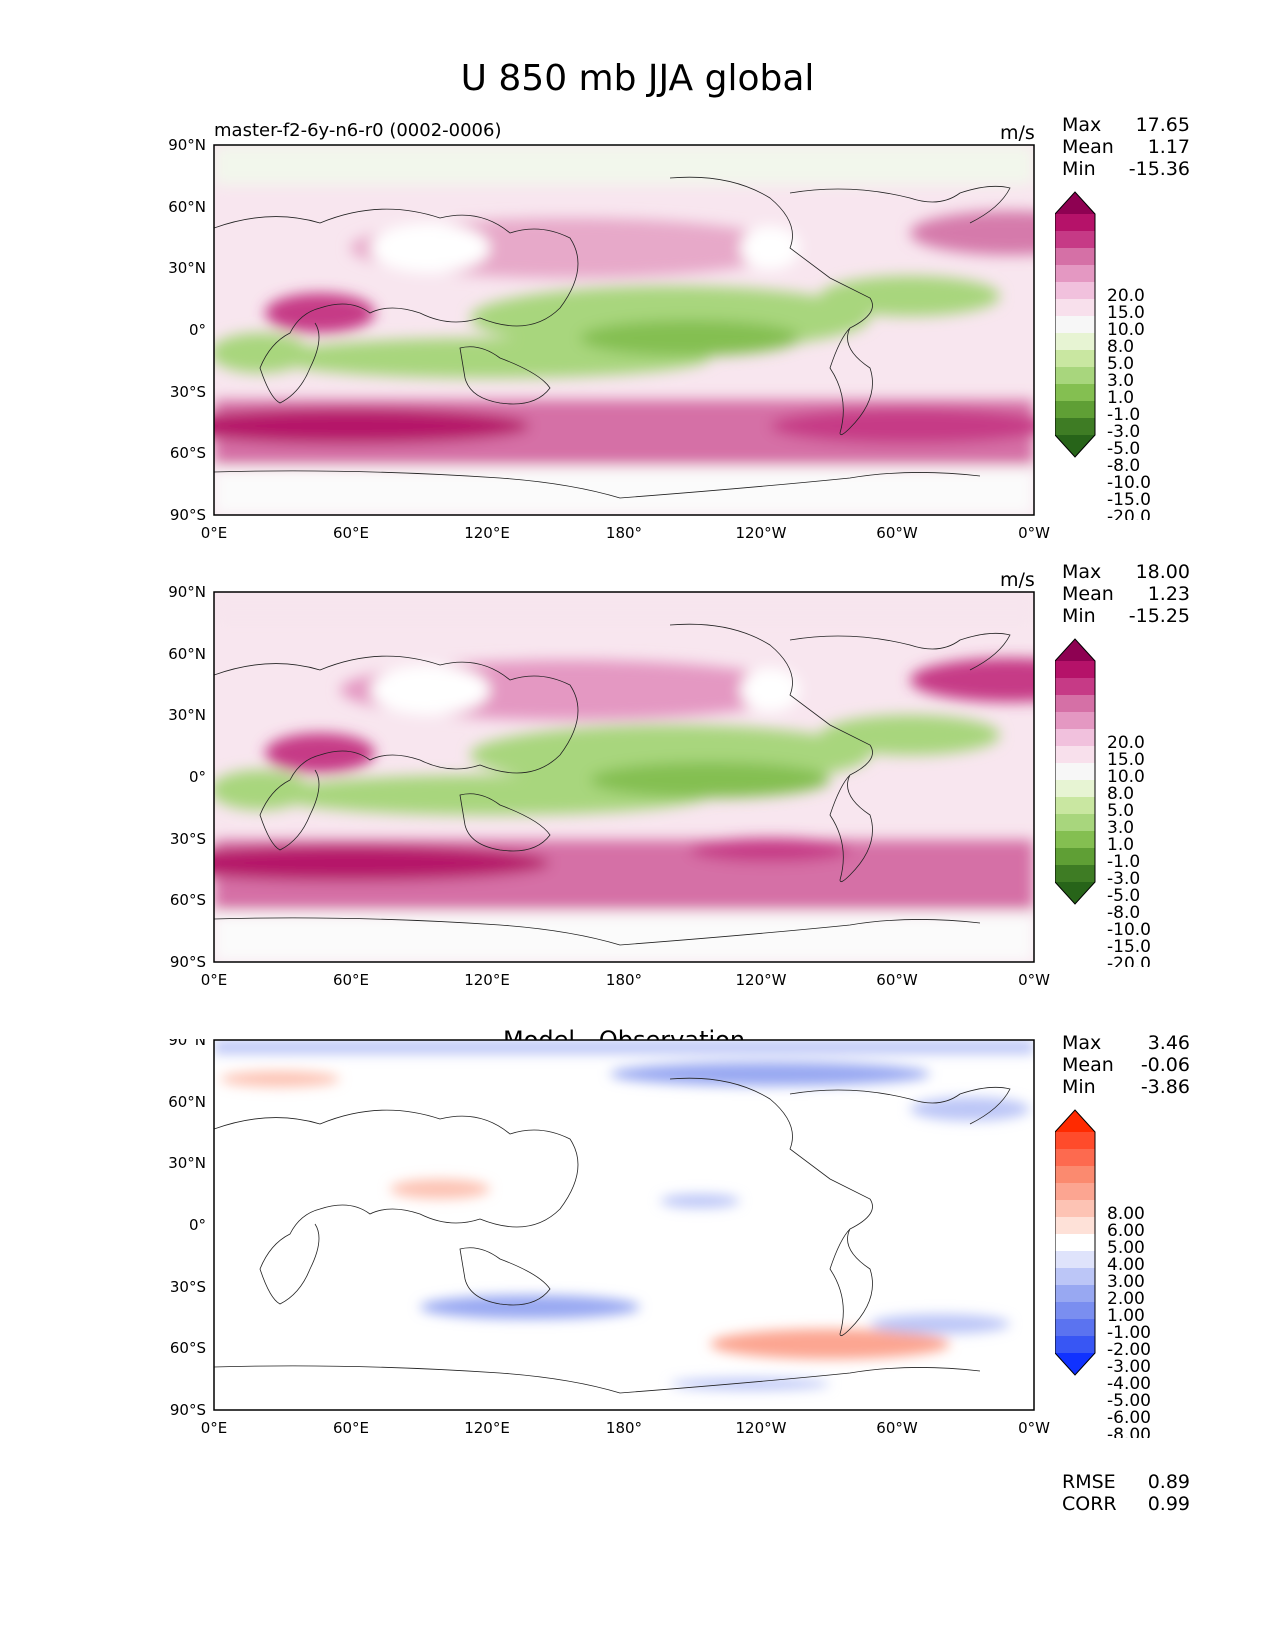  What do you see at coordinates (351, 533) in the screenshot?
I see `svg-text: 60°E` at bounding box center [351, 533].